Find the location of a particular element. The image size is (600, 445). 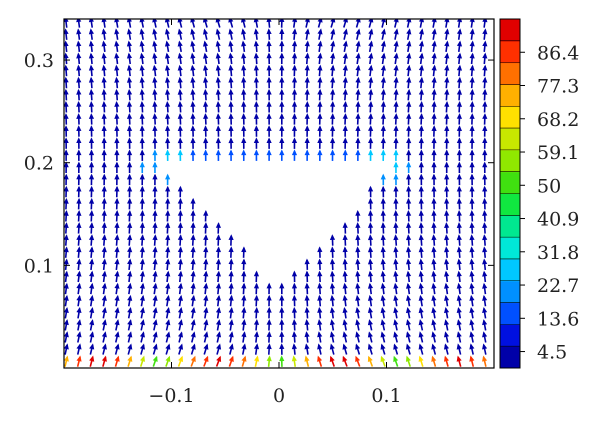

colorbar-swatch is located at coordinates (510, 182).